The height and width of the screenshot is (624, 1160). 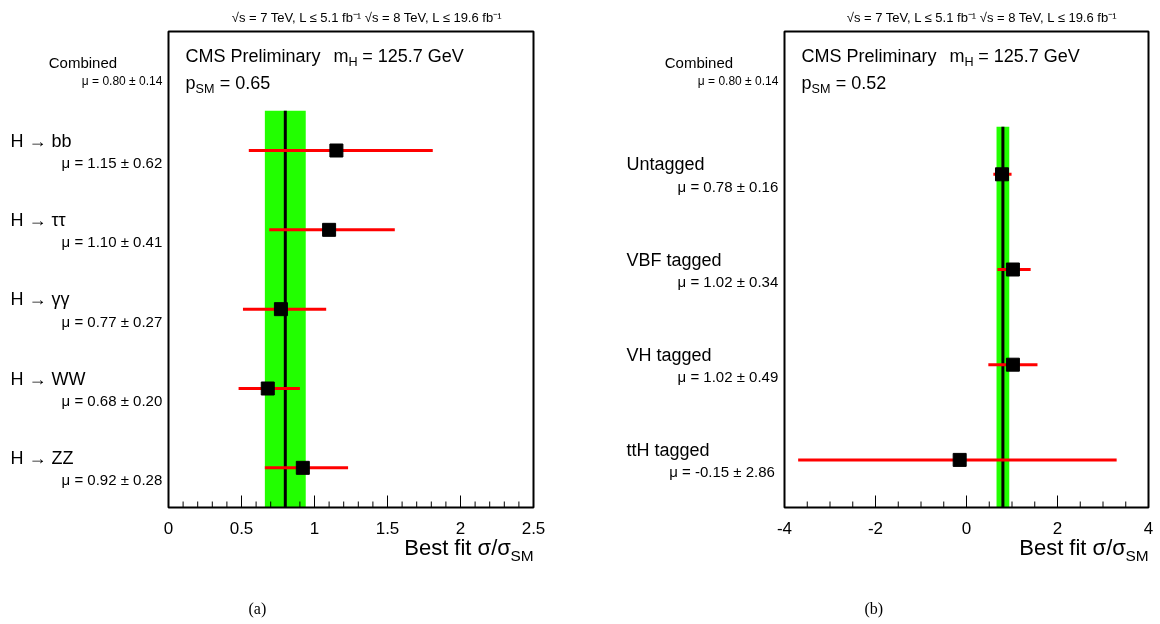 What do you see at coordinates (41, 140) in the screenshot?
I see `y-tick-label: H → bb` at bounding box center [41, 140].